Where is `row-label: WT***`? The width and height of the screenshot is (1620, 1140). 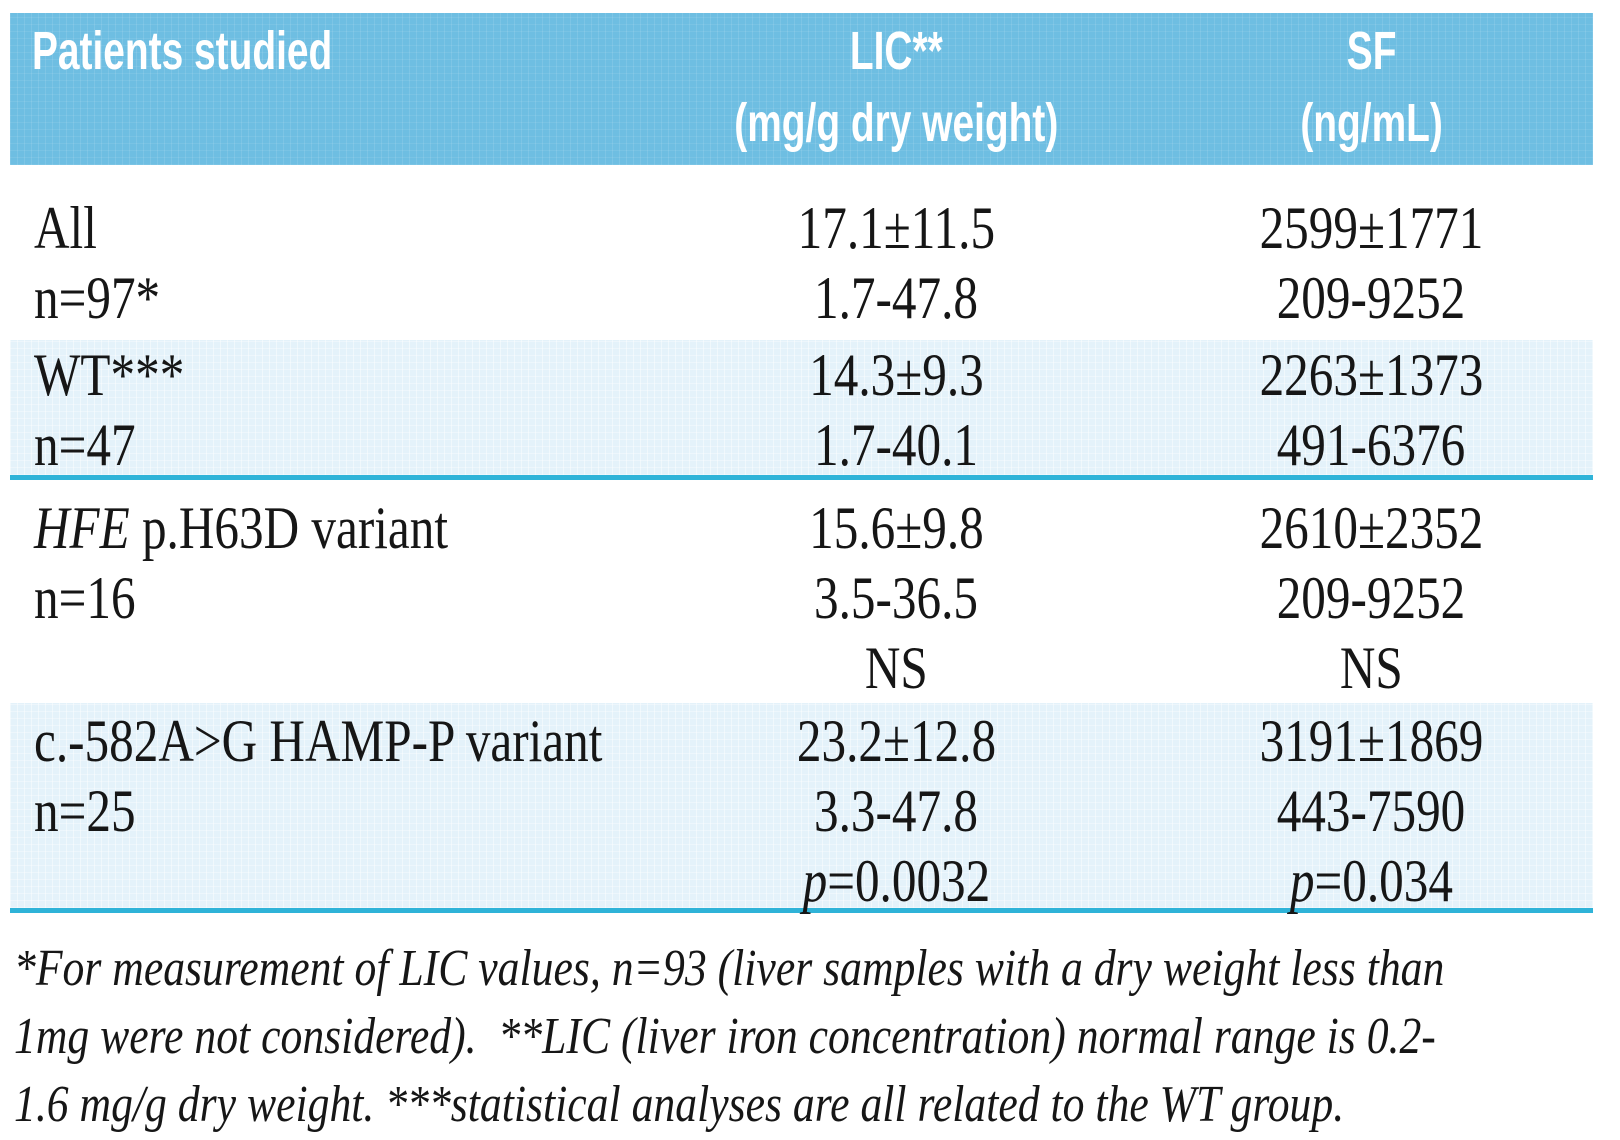
row-label: WT*** is located at coordinates (109, 375).